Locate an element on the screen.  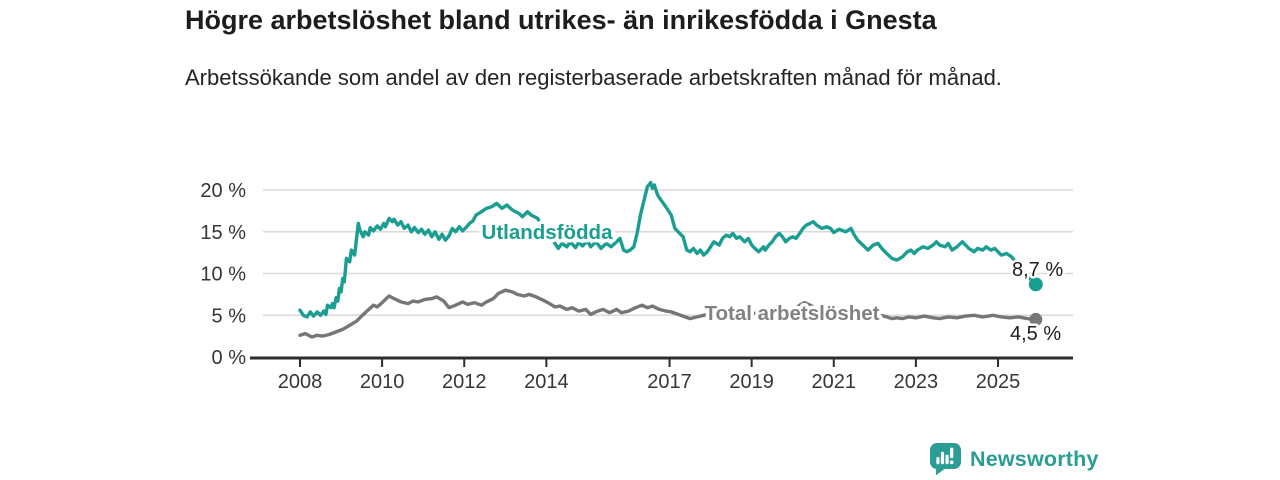
brand-name: Newsworthy is located at coordinates (1034, 458).